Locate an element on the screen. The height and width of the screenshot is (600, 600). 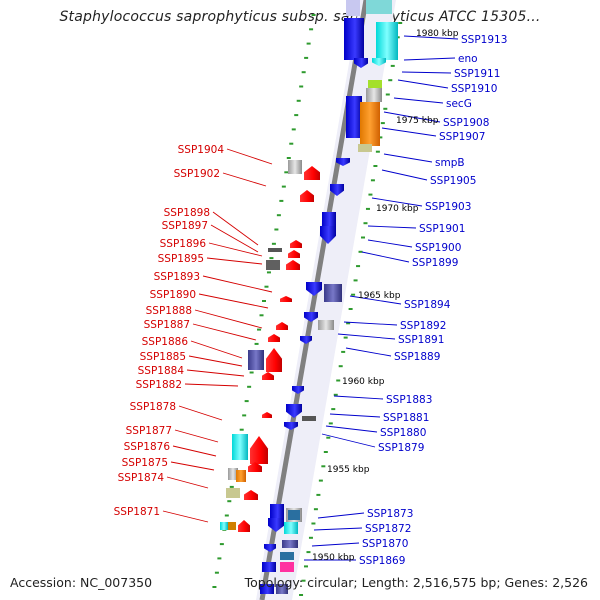
gene-label-right: SSP1891 is located at coordinates (421, 340).